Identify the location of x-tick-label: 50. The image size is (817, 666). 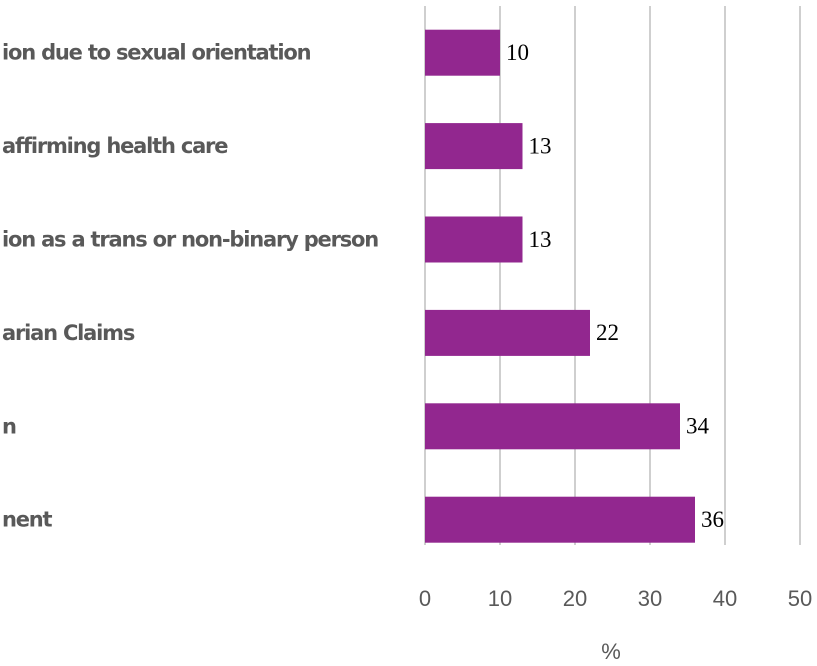
(800, 598).